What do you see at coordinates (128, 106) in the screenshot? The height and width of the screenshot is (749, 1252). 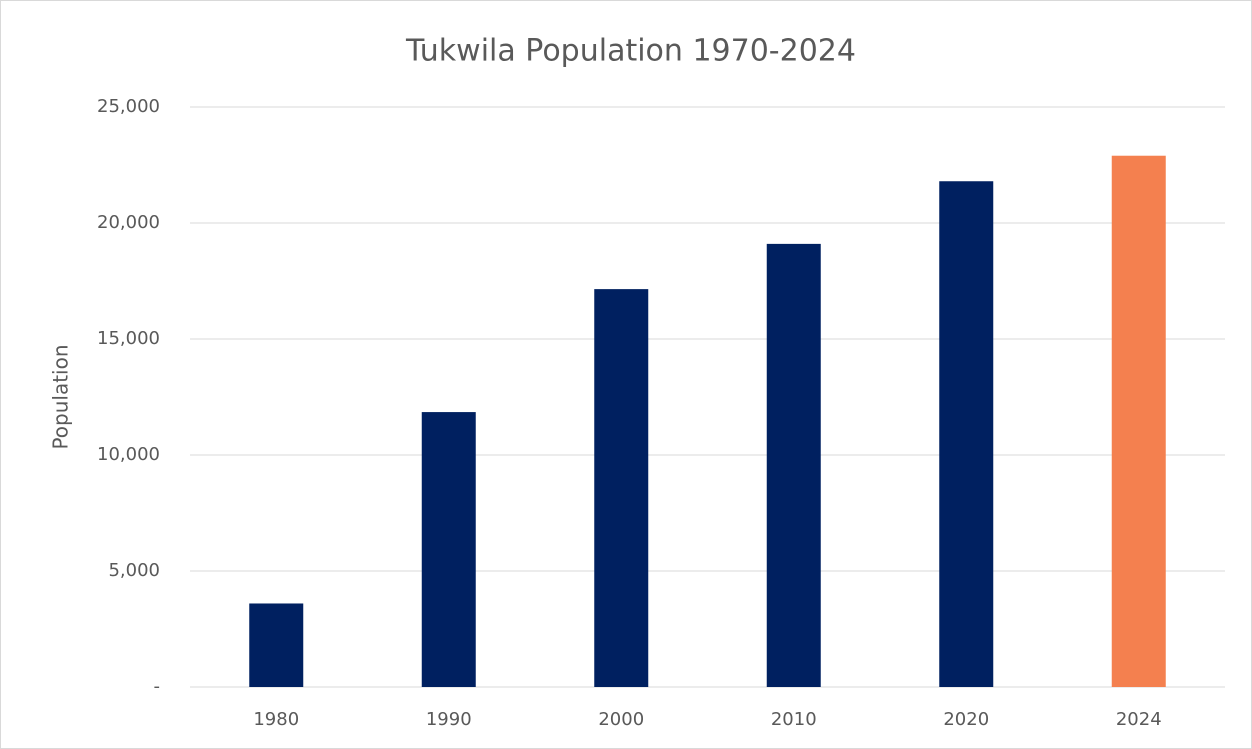 I see `y-tick-label: 25,000` at bounding box center [128, 106].